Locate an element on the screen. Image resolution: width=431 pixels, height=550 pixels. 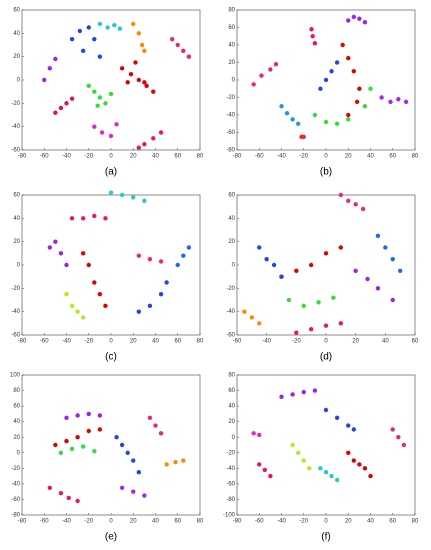
y-tick-label: 100 is located at coordinates (15, 376).